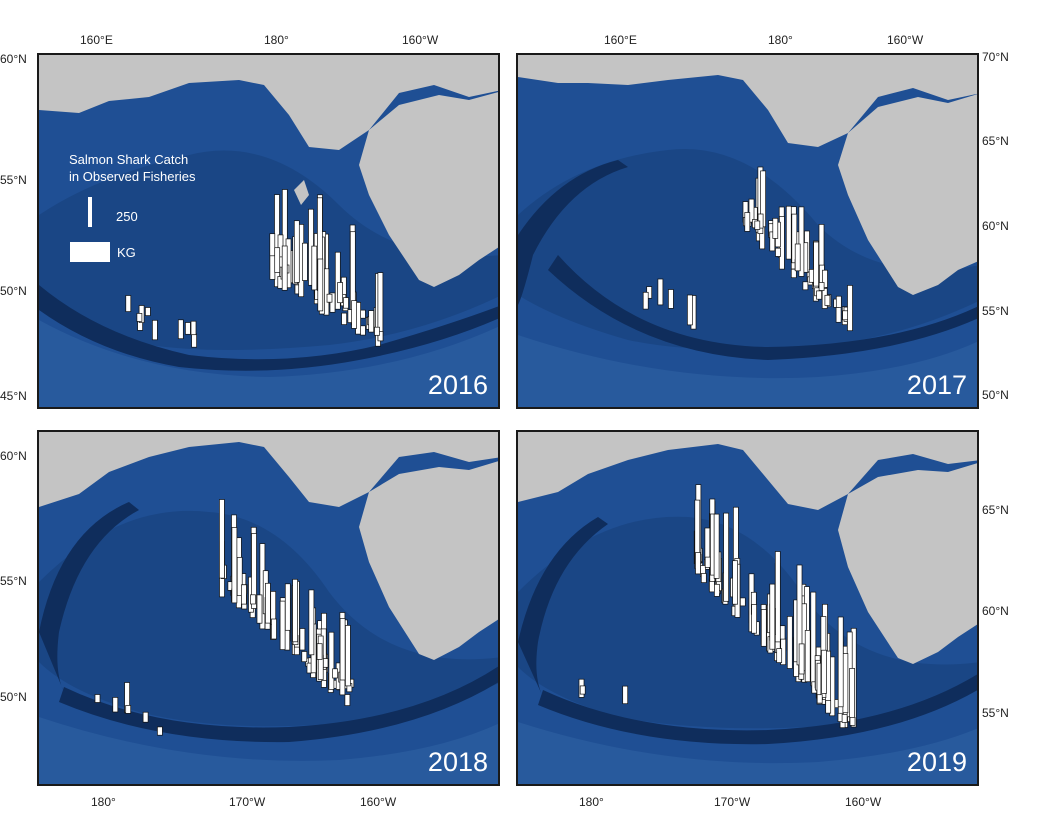  Describe the element at coordinates (276, 40) in the screenshot. I see `tick-lon-tl-1: 180°` at that location.